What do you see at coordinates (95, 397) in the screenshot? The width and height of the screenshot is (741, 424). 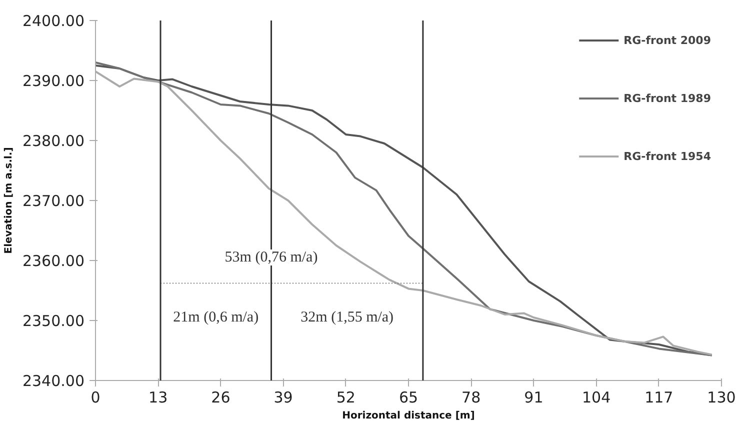 I see `x-tick-label: 0` at bounding box center [95, 397].